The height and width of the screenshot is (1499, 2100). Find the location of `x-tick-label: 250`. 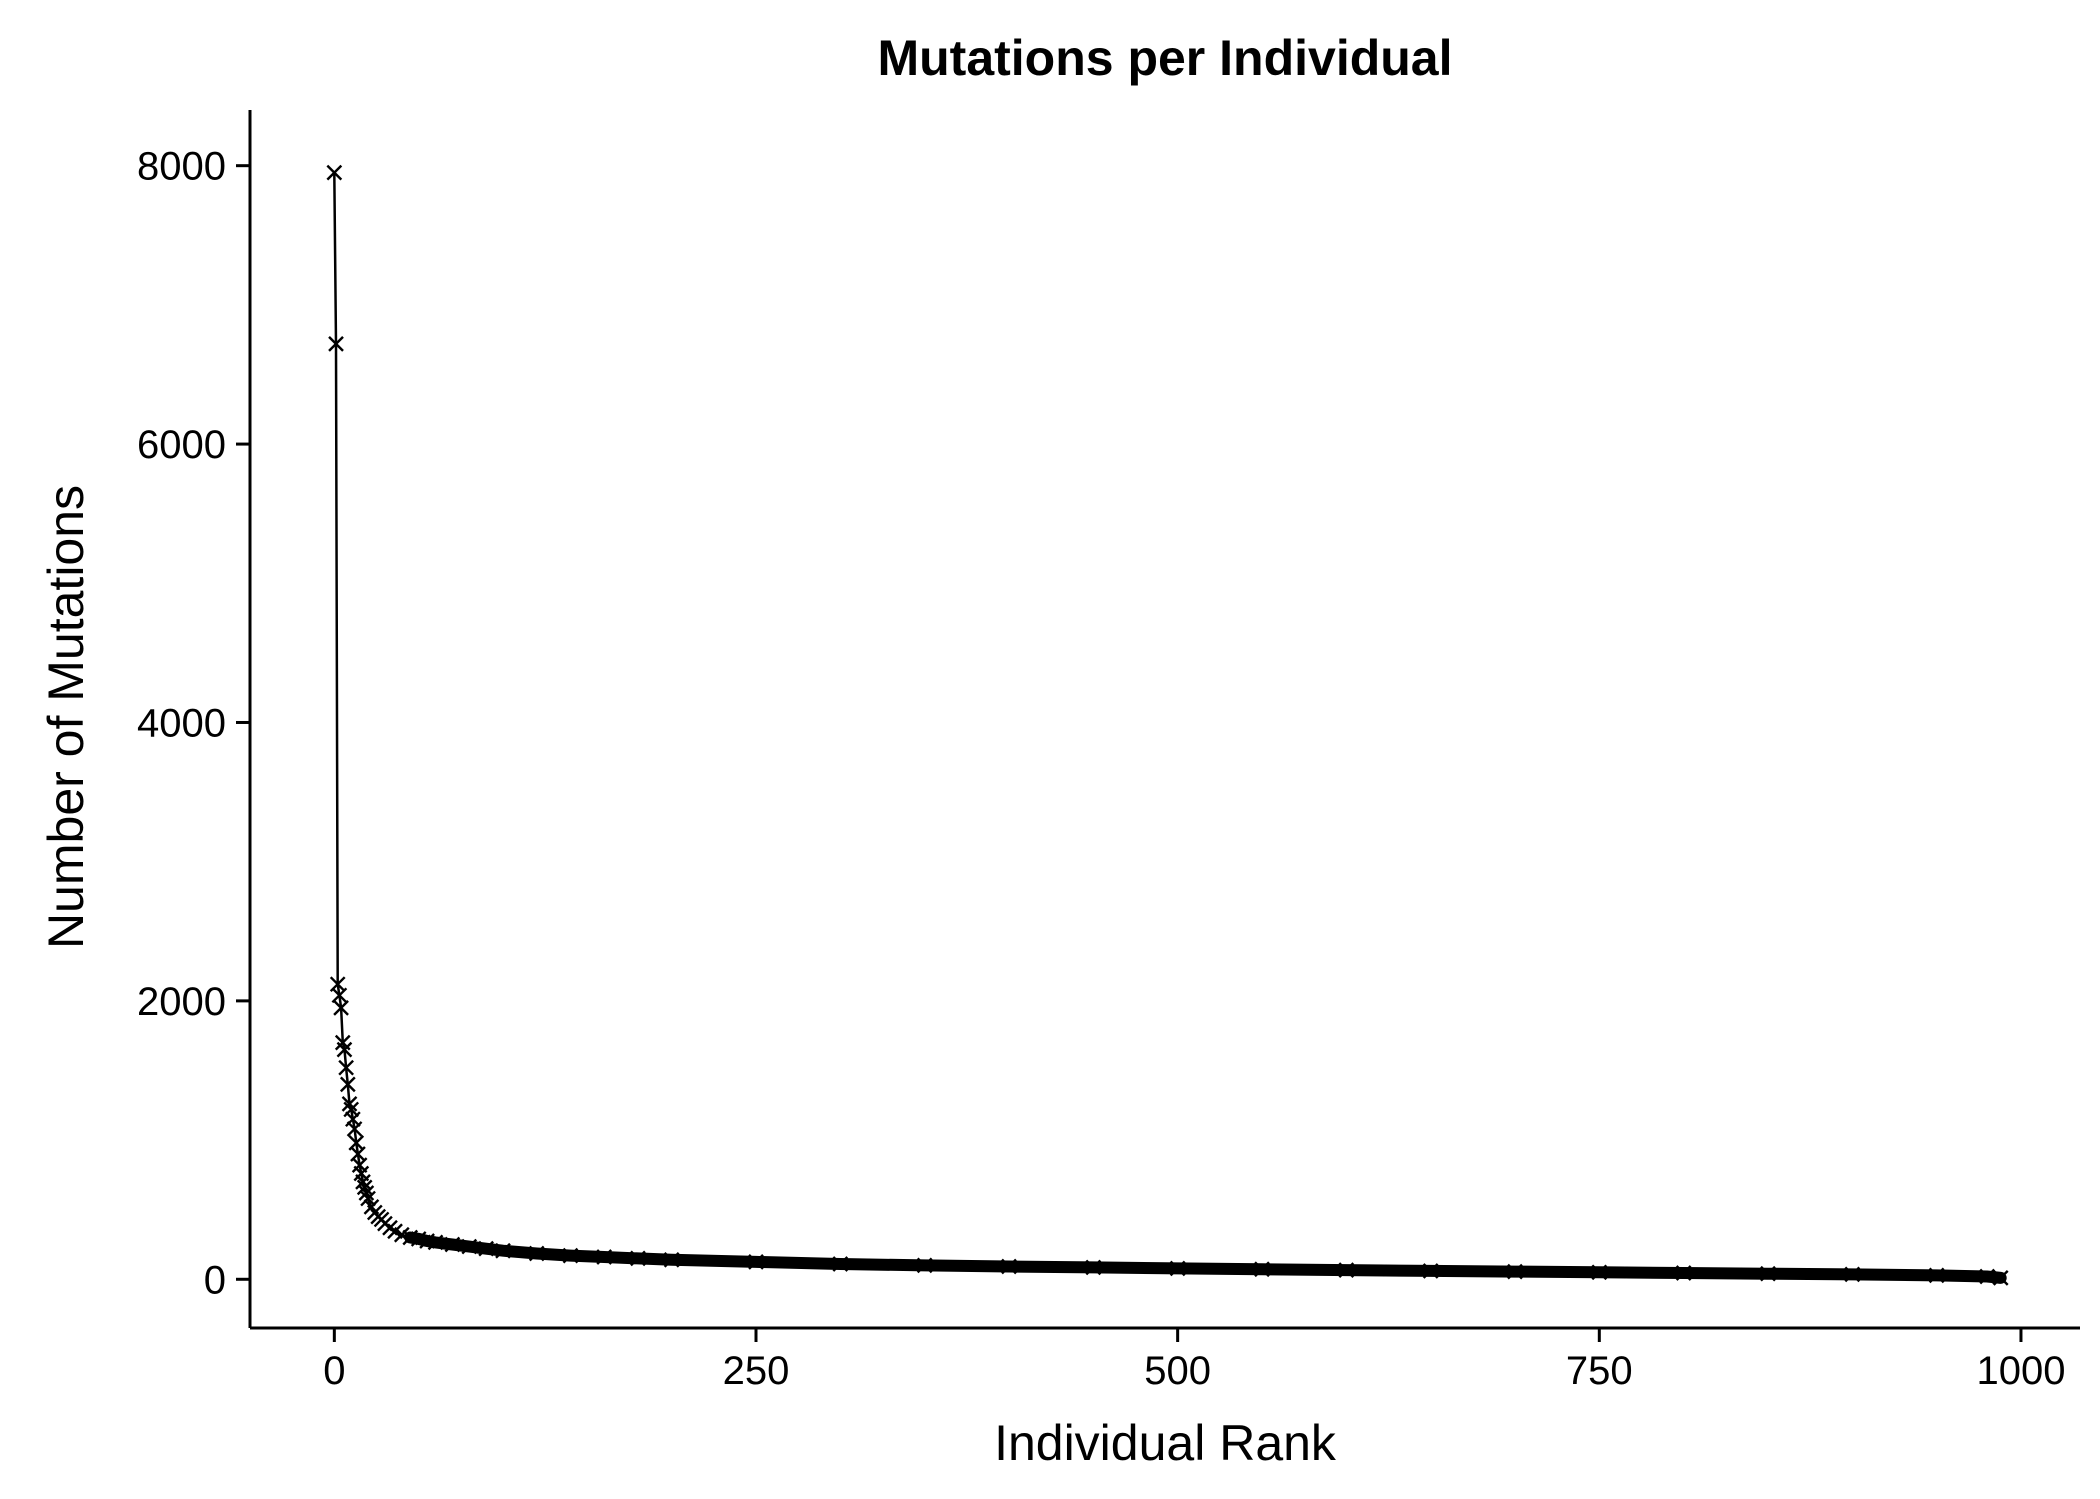

x-tick-label: 250 is located at coordinates (756, 1371).